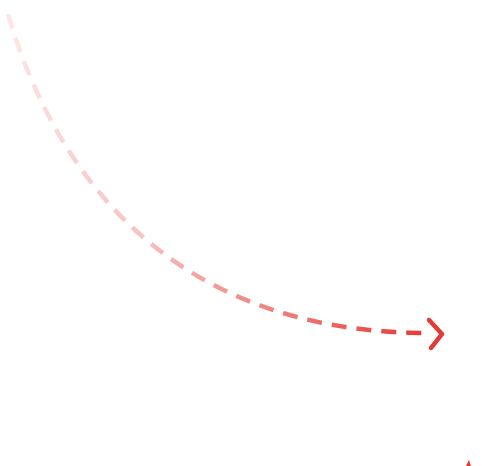 This screenshot has height=466, width=496. Describe the element at coordinates (468, 463) in the screenshot. I see `corner-mark` at that location.